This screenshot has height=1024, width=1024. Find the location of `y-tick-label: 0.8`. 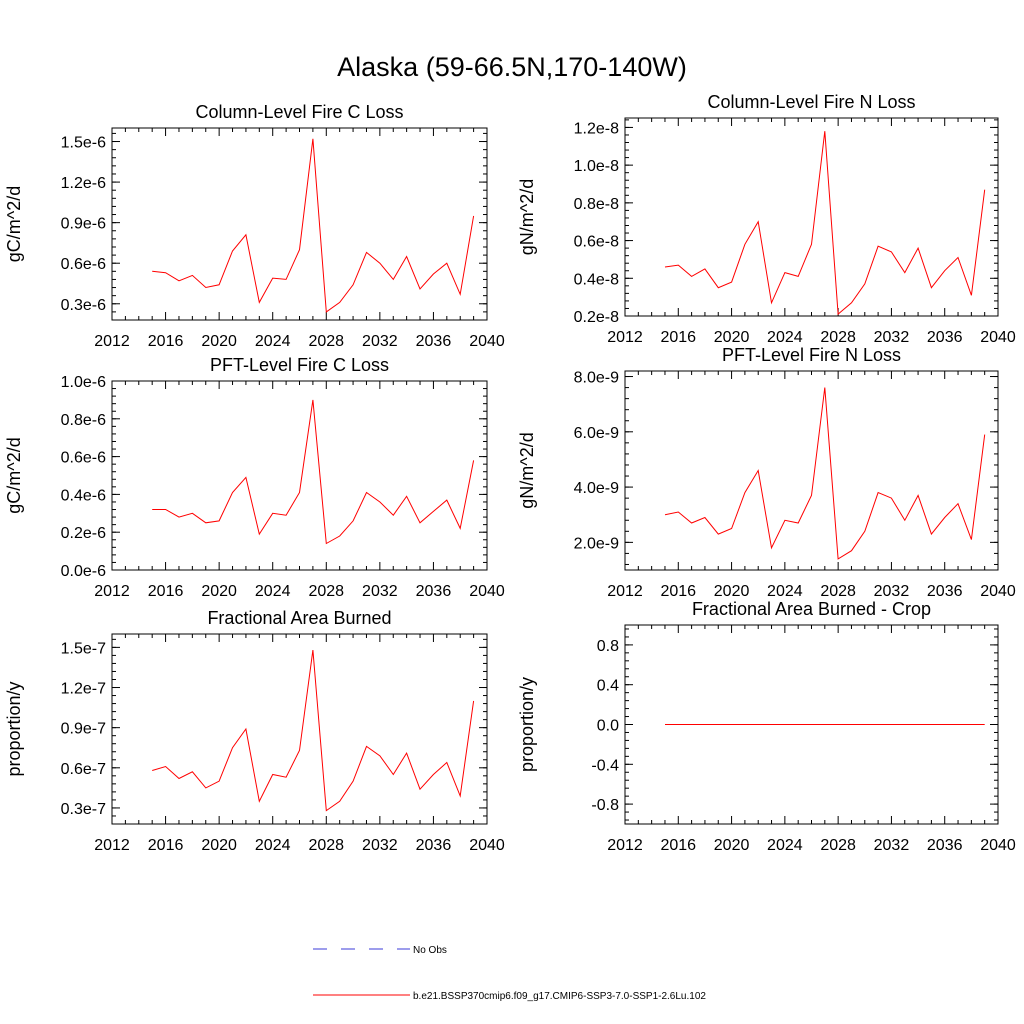

y-tick-label: 0.8 is located at coordinates (608, 646).